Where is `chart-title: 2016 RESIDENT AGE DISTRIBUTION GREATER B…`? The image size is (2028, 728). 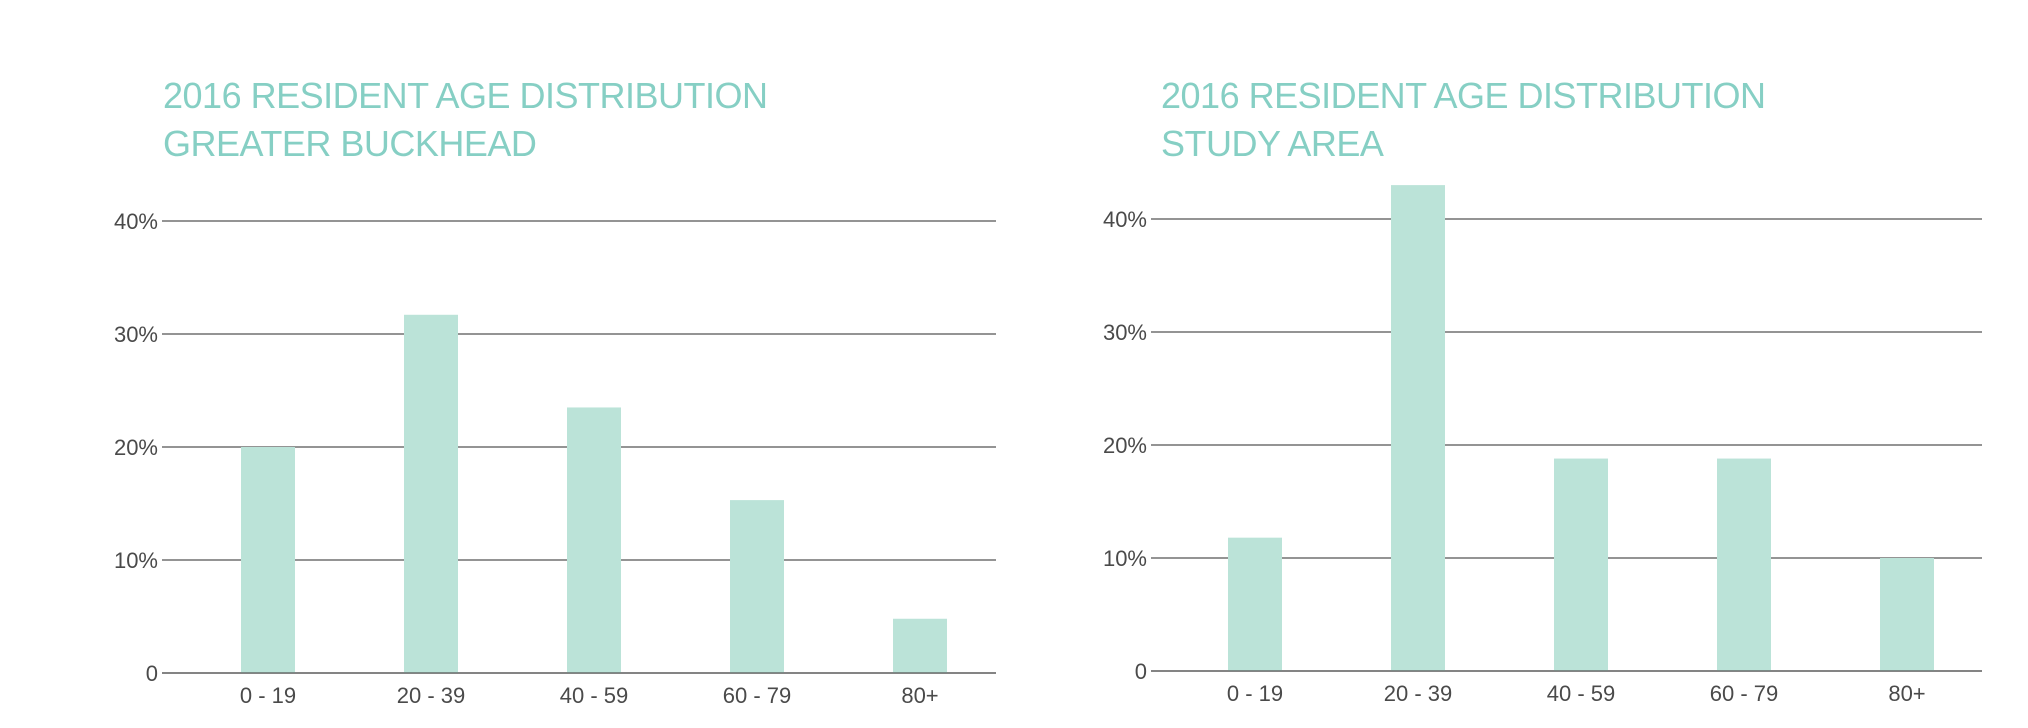 chart-title: 2016 RESIDENT AGE DISTRIBUTION GREATER B… is located at coordinates (465, 120).